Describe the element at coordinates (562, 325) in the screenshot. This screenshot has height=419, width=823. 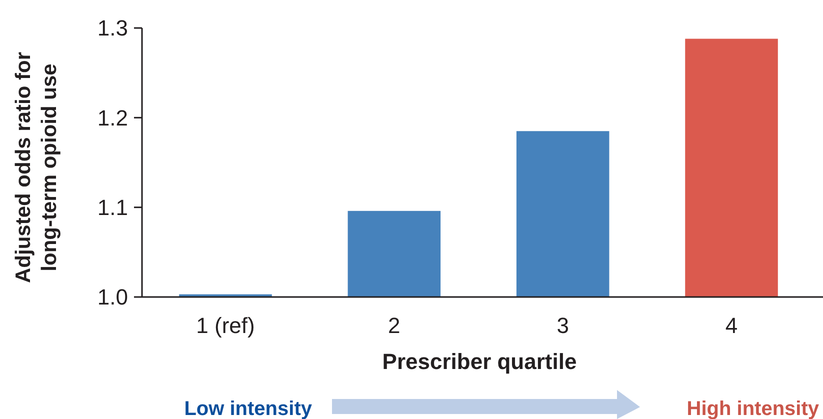
I see `x-tick-label: 3` at that location.